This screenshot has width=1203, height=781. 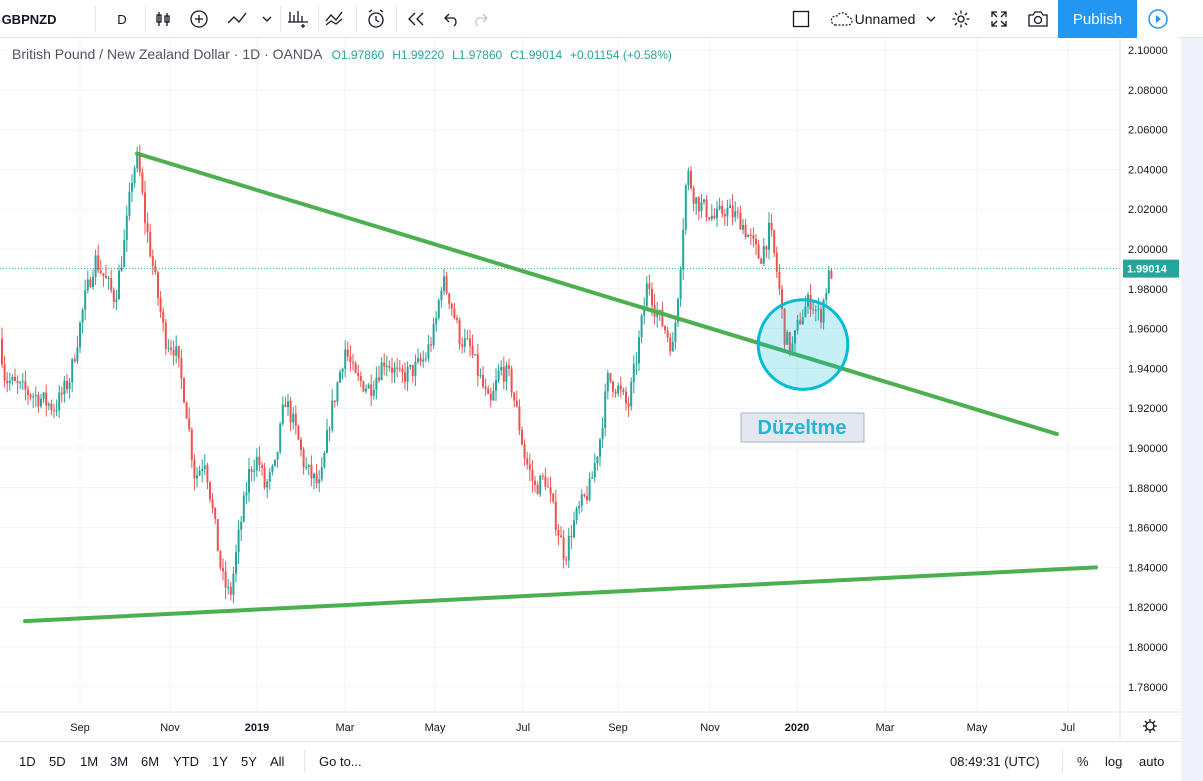 What do you see at coordinates (122, 19) in the screenshot?
I see `interval-selector: D` at bounding box center [122, 19].